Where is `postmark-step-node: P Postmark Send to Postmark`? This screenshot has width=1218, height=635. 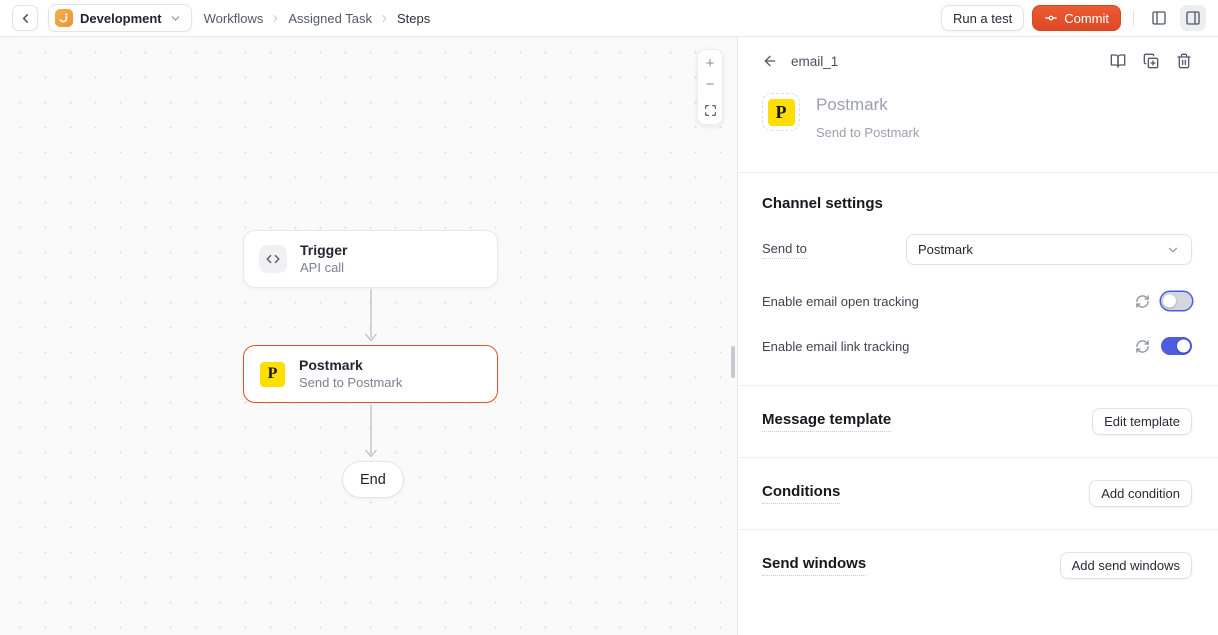 postmark-step-node: P Postmark Send to Postmark is located at coordinates (370, 374).